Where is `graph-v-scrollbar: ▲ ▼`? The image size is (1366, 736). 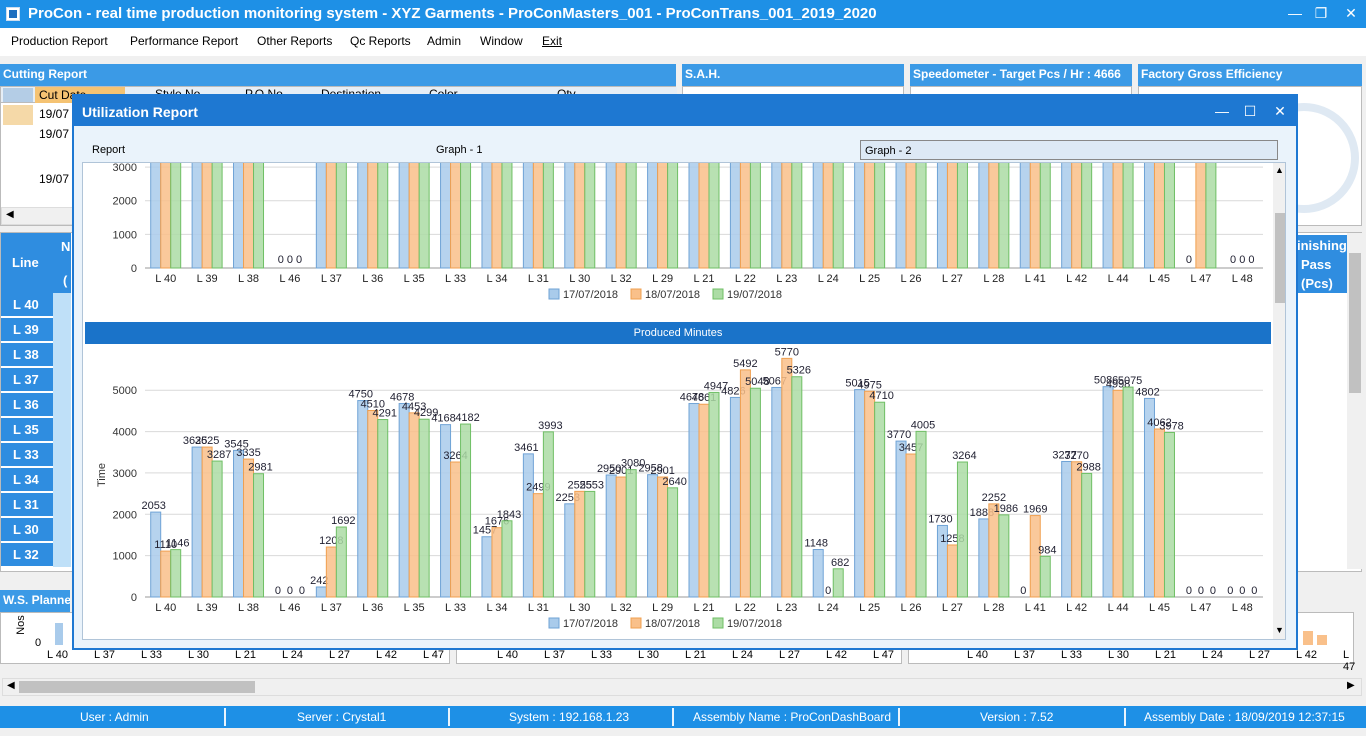 graph-v-scrollbar: ▲ ▼ is located at coordinates (1279, 401).